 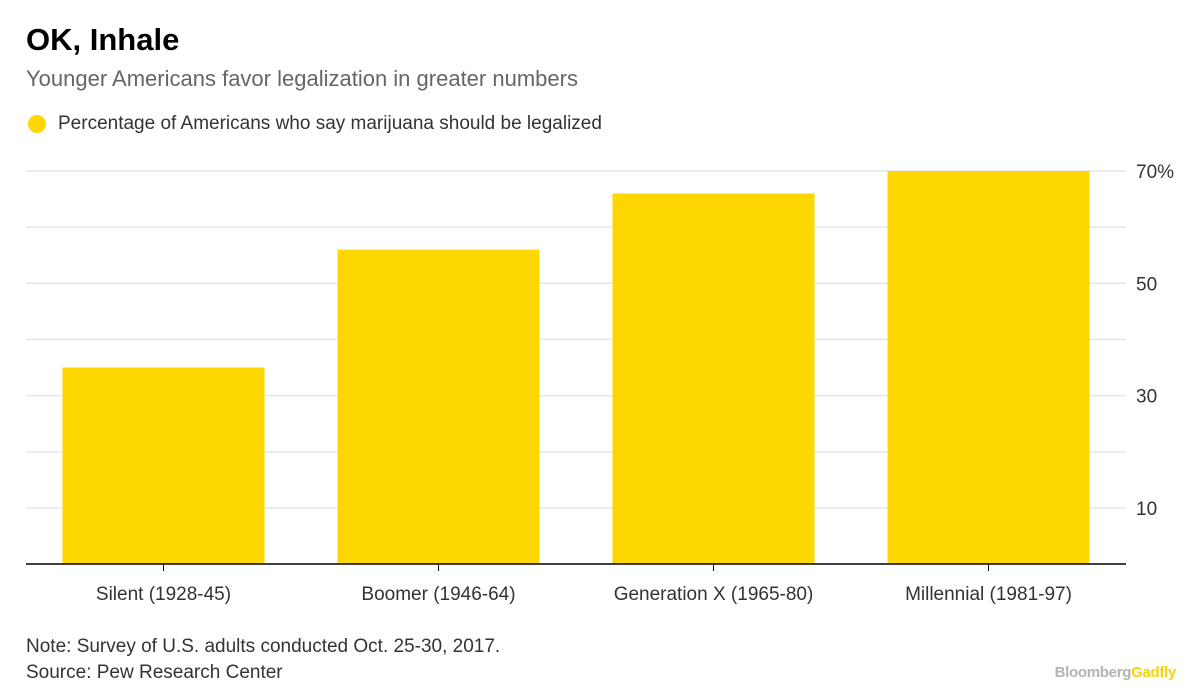 I want to click on y-tick-label: 50, so click(x=1146, y=284).